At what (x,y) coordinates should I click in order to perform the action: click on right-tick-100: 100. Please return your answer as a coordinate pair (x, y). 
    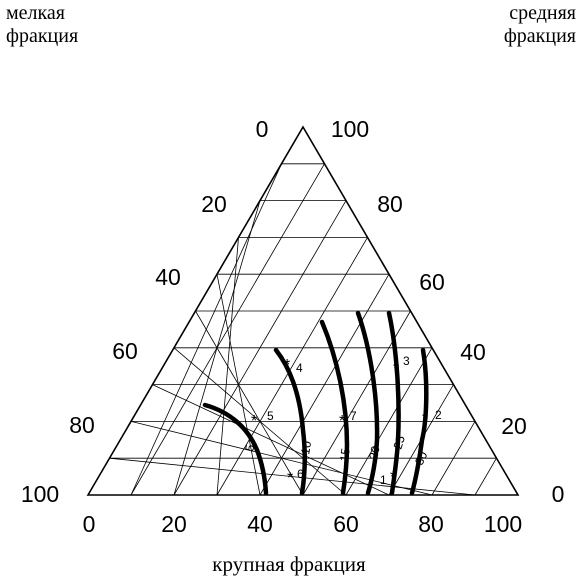
    Looking at the image, I should click on (350, 129).